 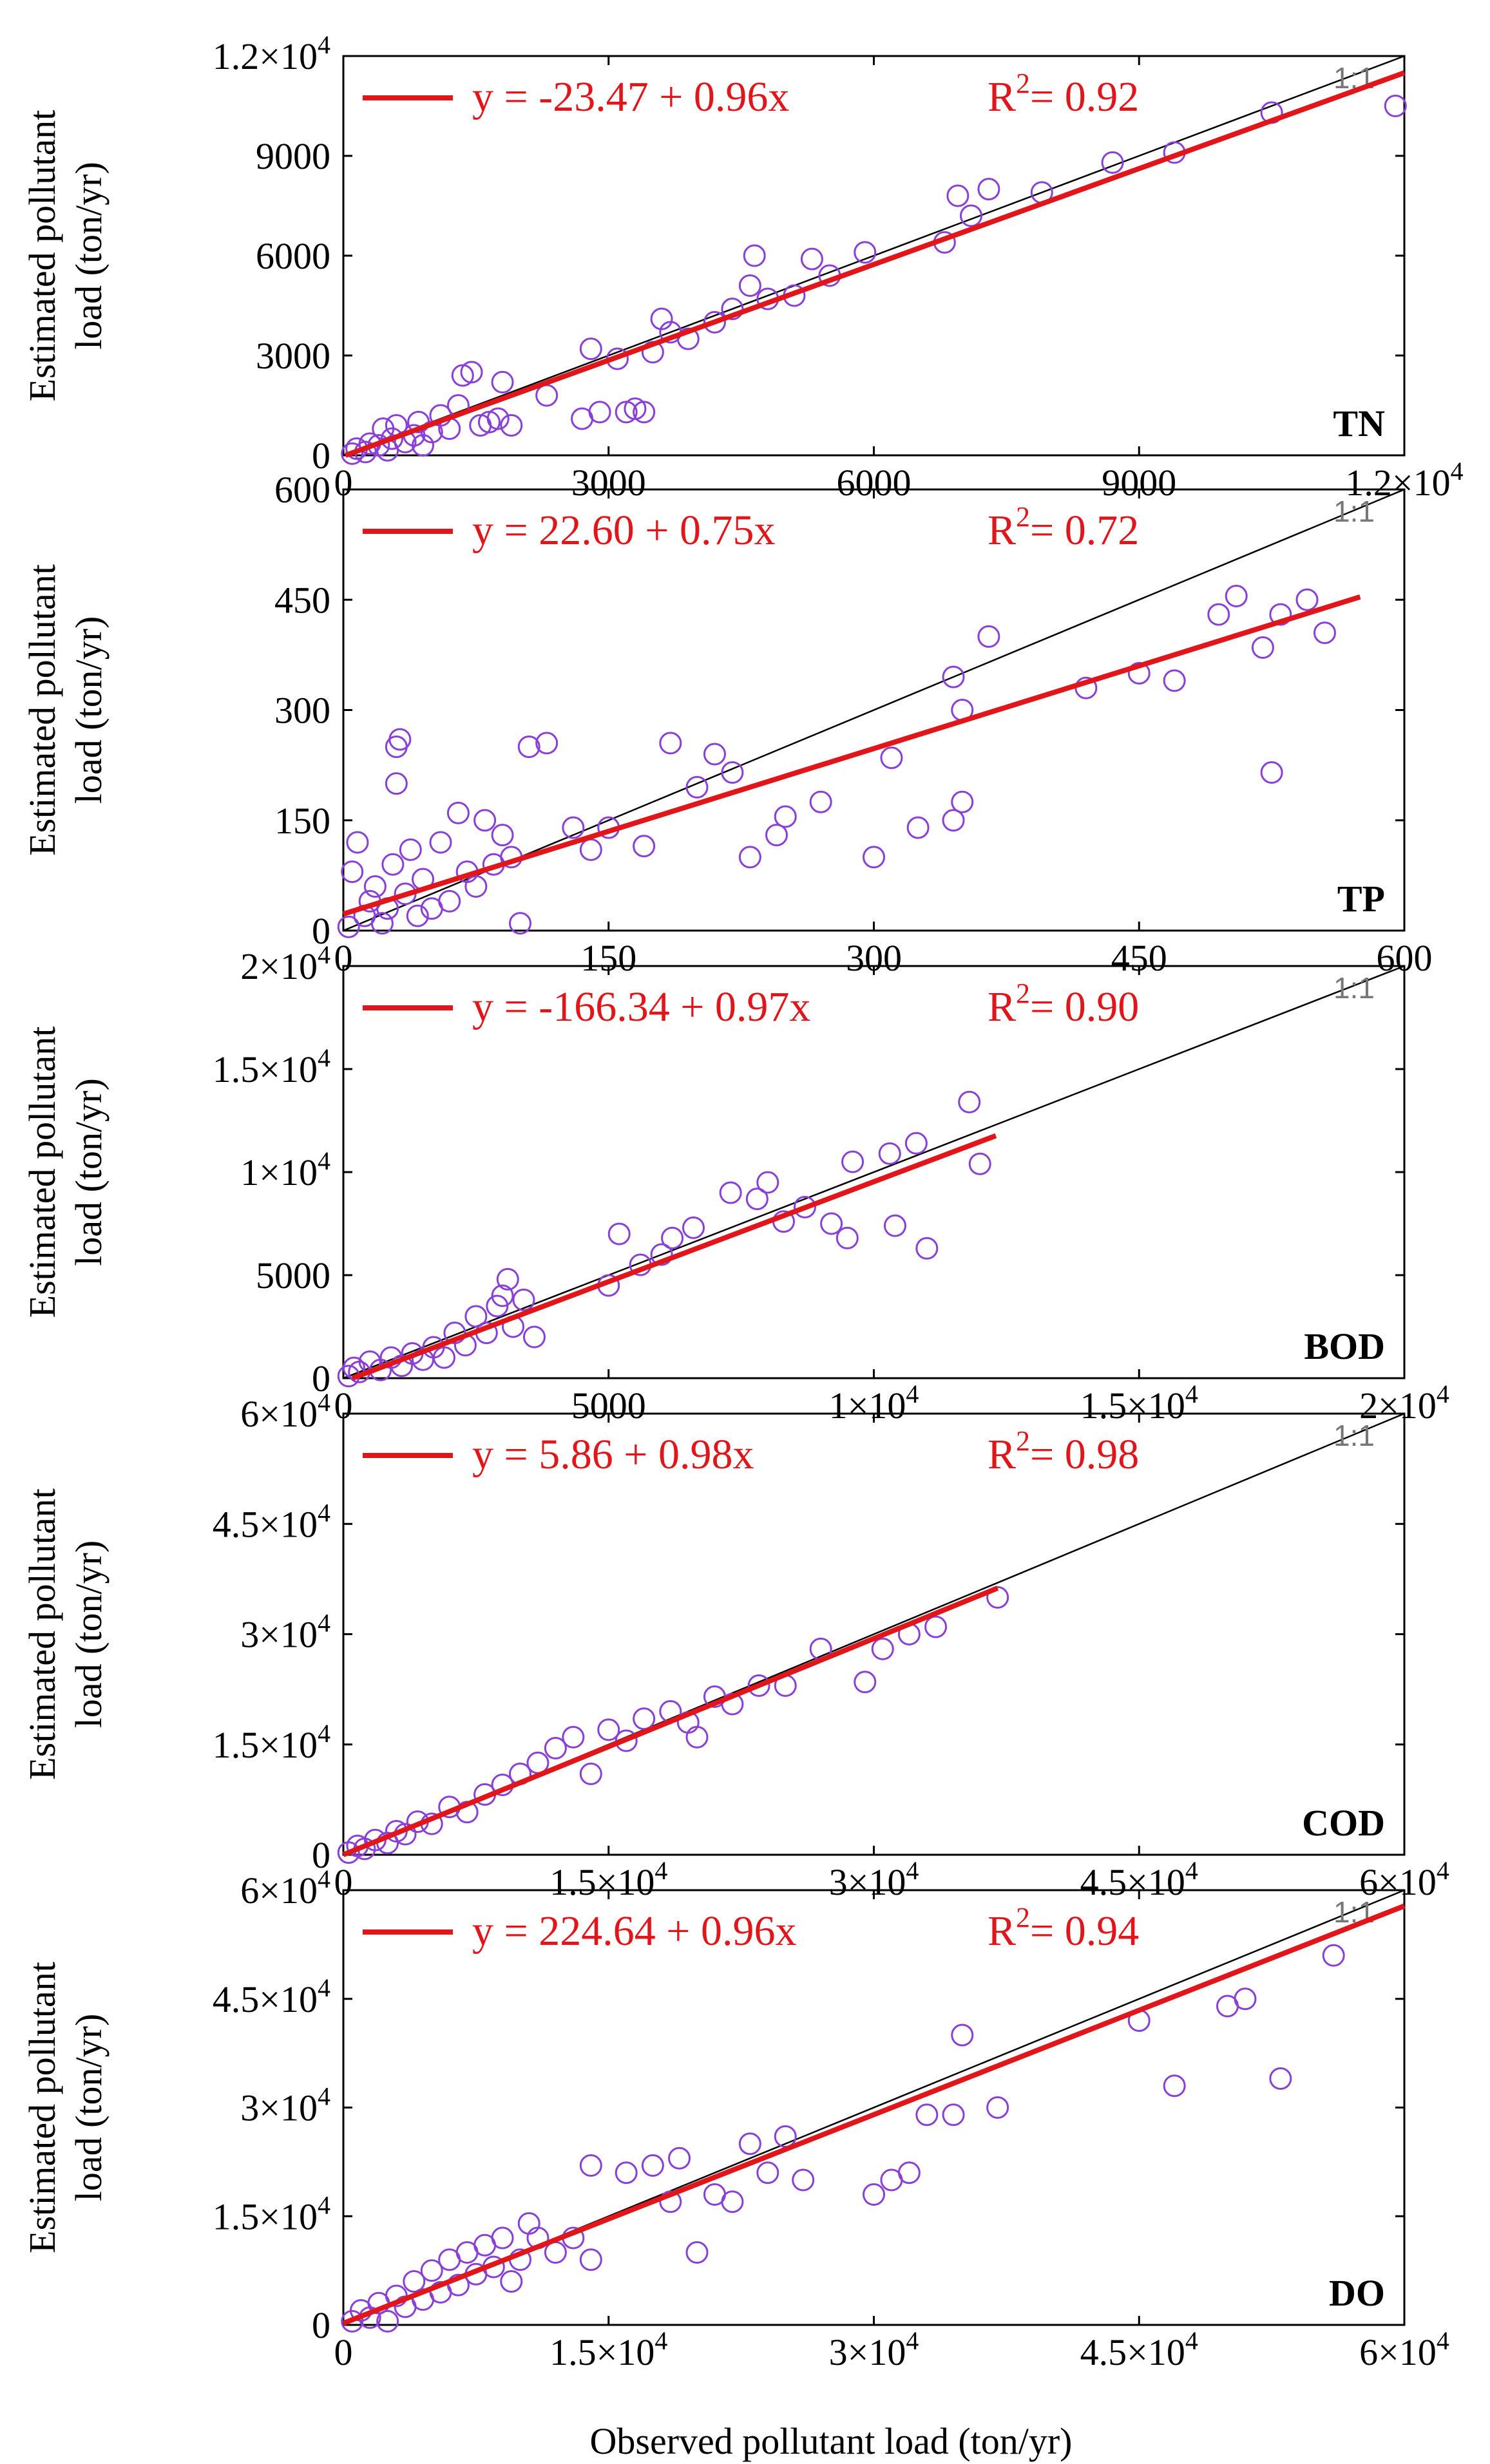 I want to click on y-tick-label: 600, so click(x=302, y=490).